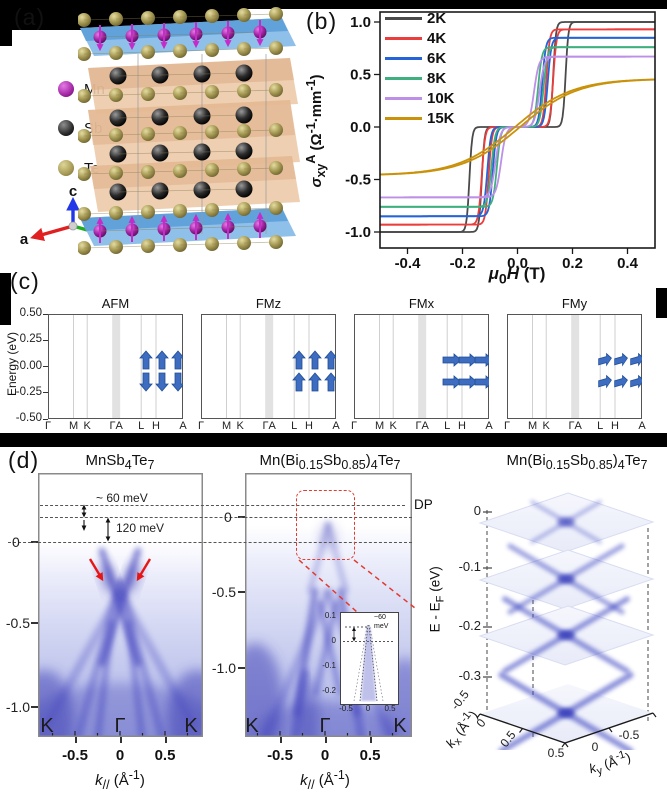  I want to click on panel-b-label: (b), so click(322, 21).